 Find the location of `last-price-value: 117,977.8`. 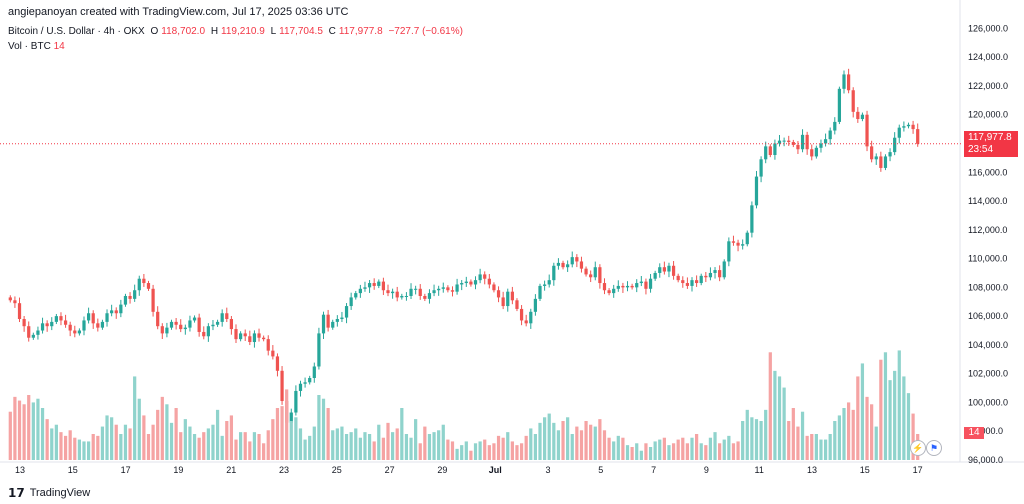

last-price-value: 117,977.8 is located at coordinates (990, 137).